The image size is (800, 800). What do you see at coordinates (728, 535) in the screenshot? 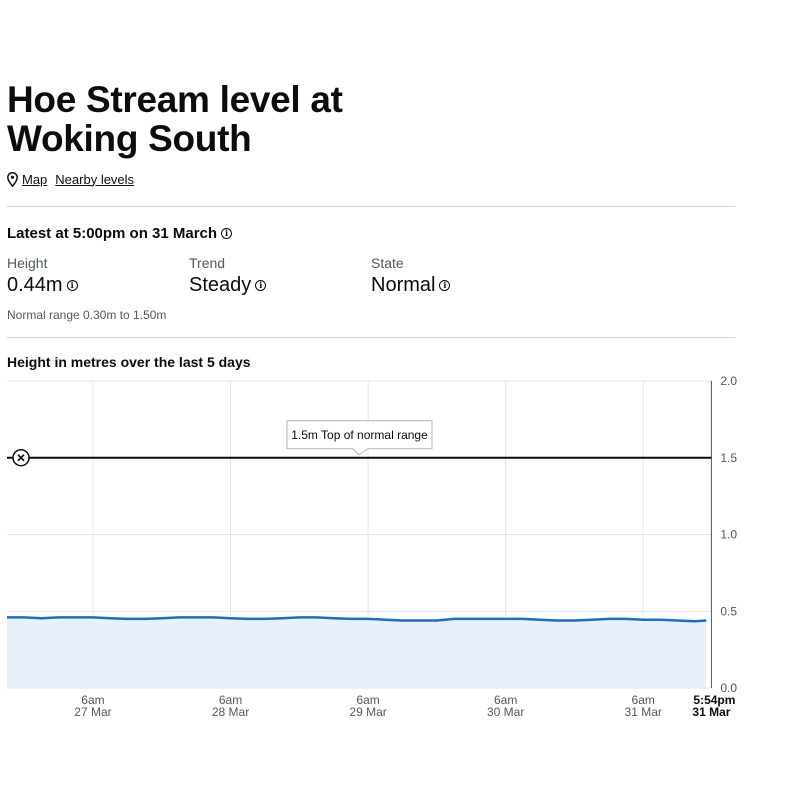
I see `y-tick-label: 1.0` at bounding box center [728, 535].